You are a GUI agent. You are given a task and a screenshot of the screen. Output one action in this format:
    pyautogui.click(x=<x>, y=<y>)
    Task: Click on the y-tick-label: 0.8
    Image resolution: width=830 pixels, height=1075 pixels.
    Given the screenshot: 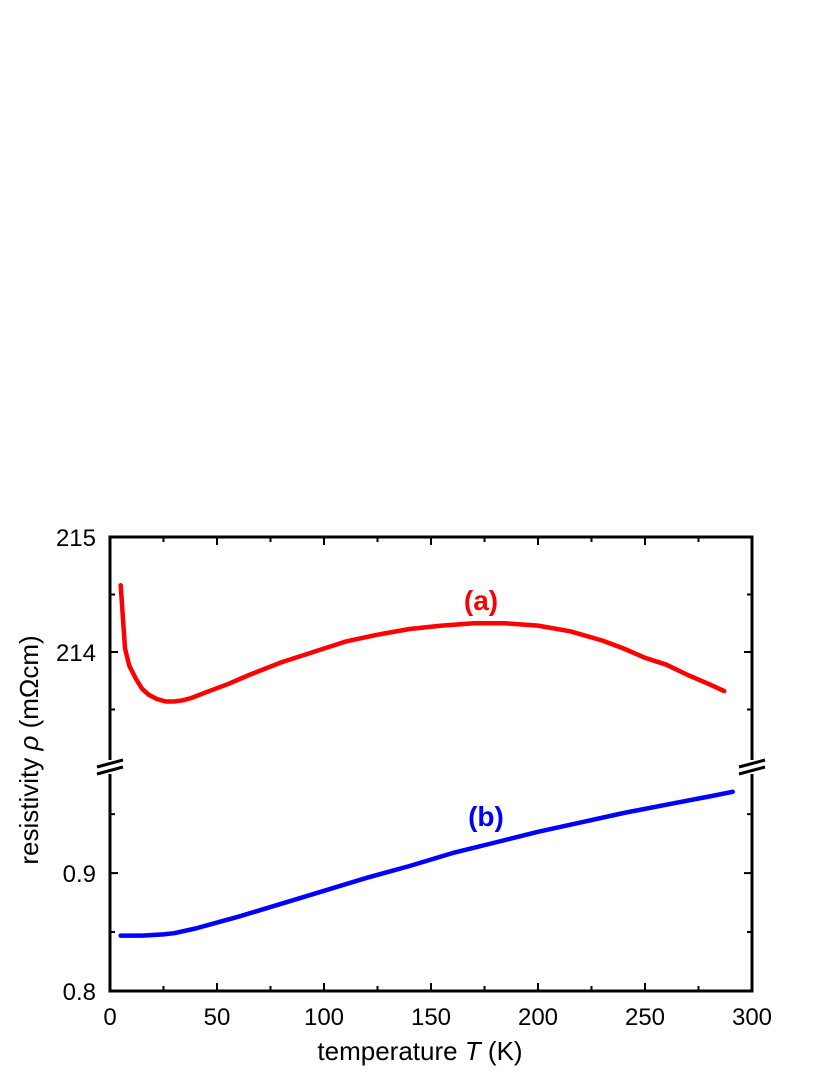 What is the action you would take?
    pyautogui.click(x=79, y=992)
    